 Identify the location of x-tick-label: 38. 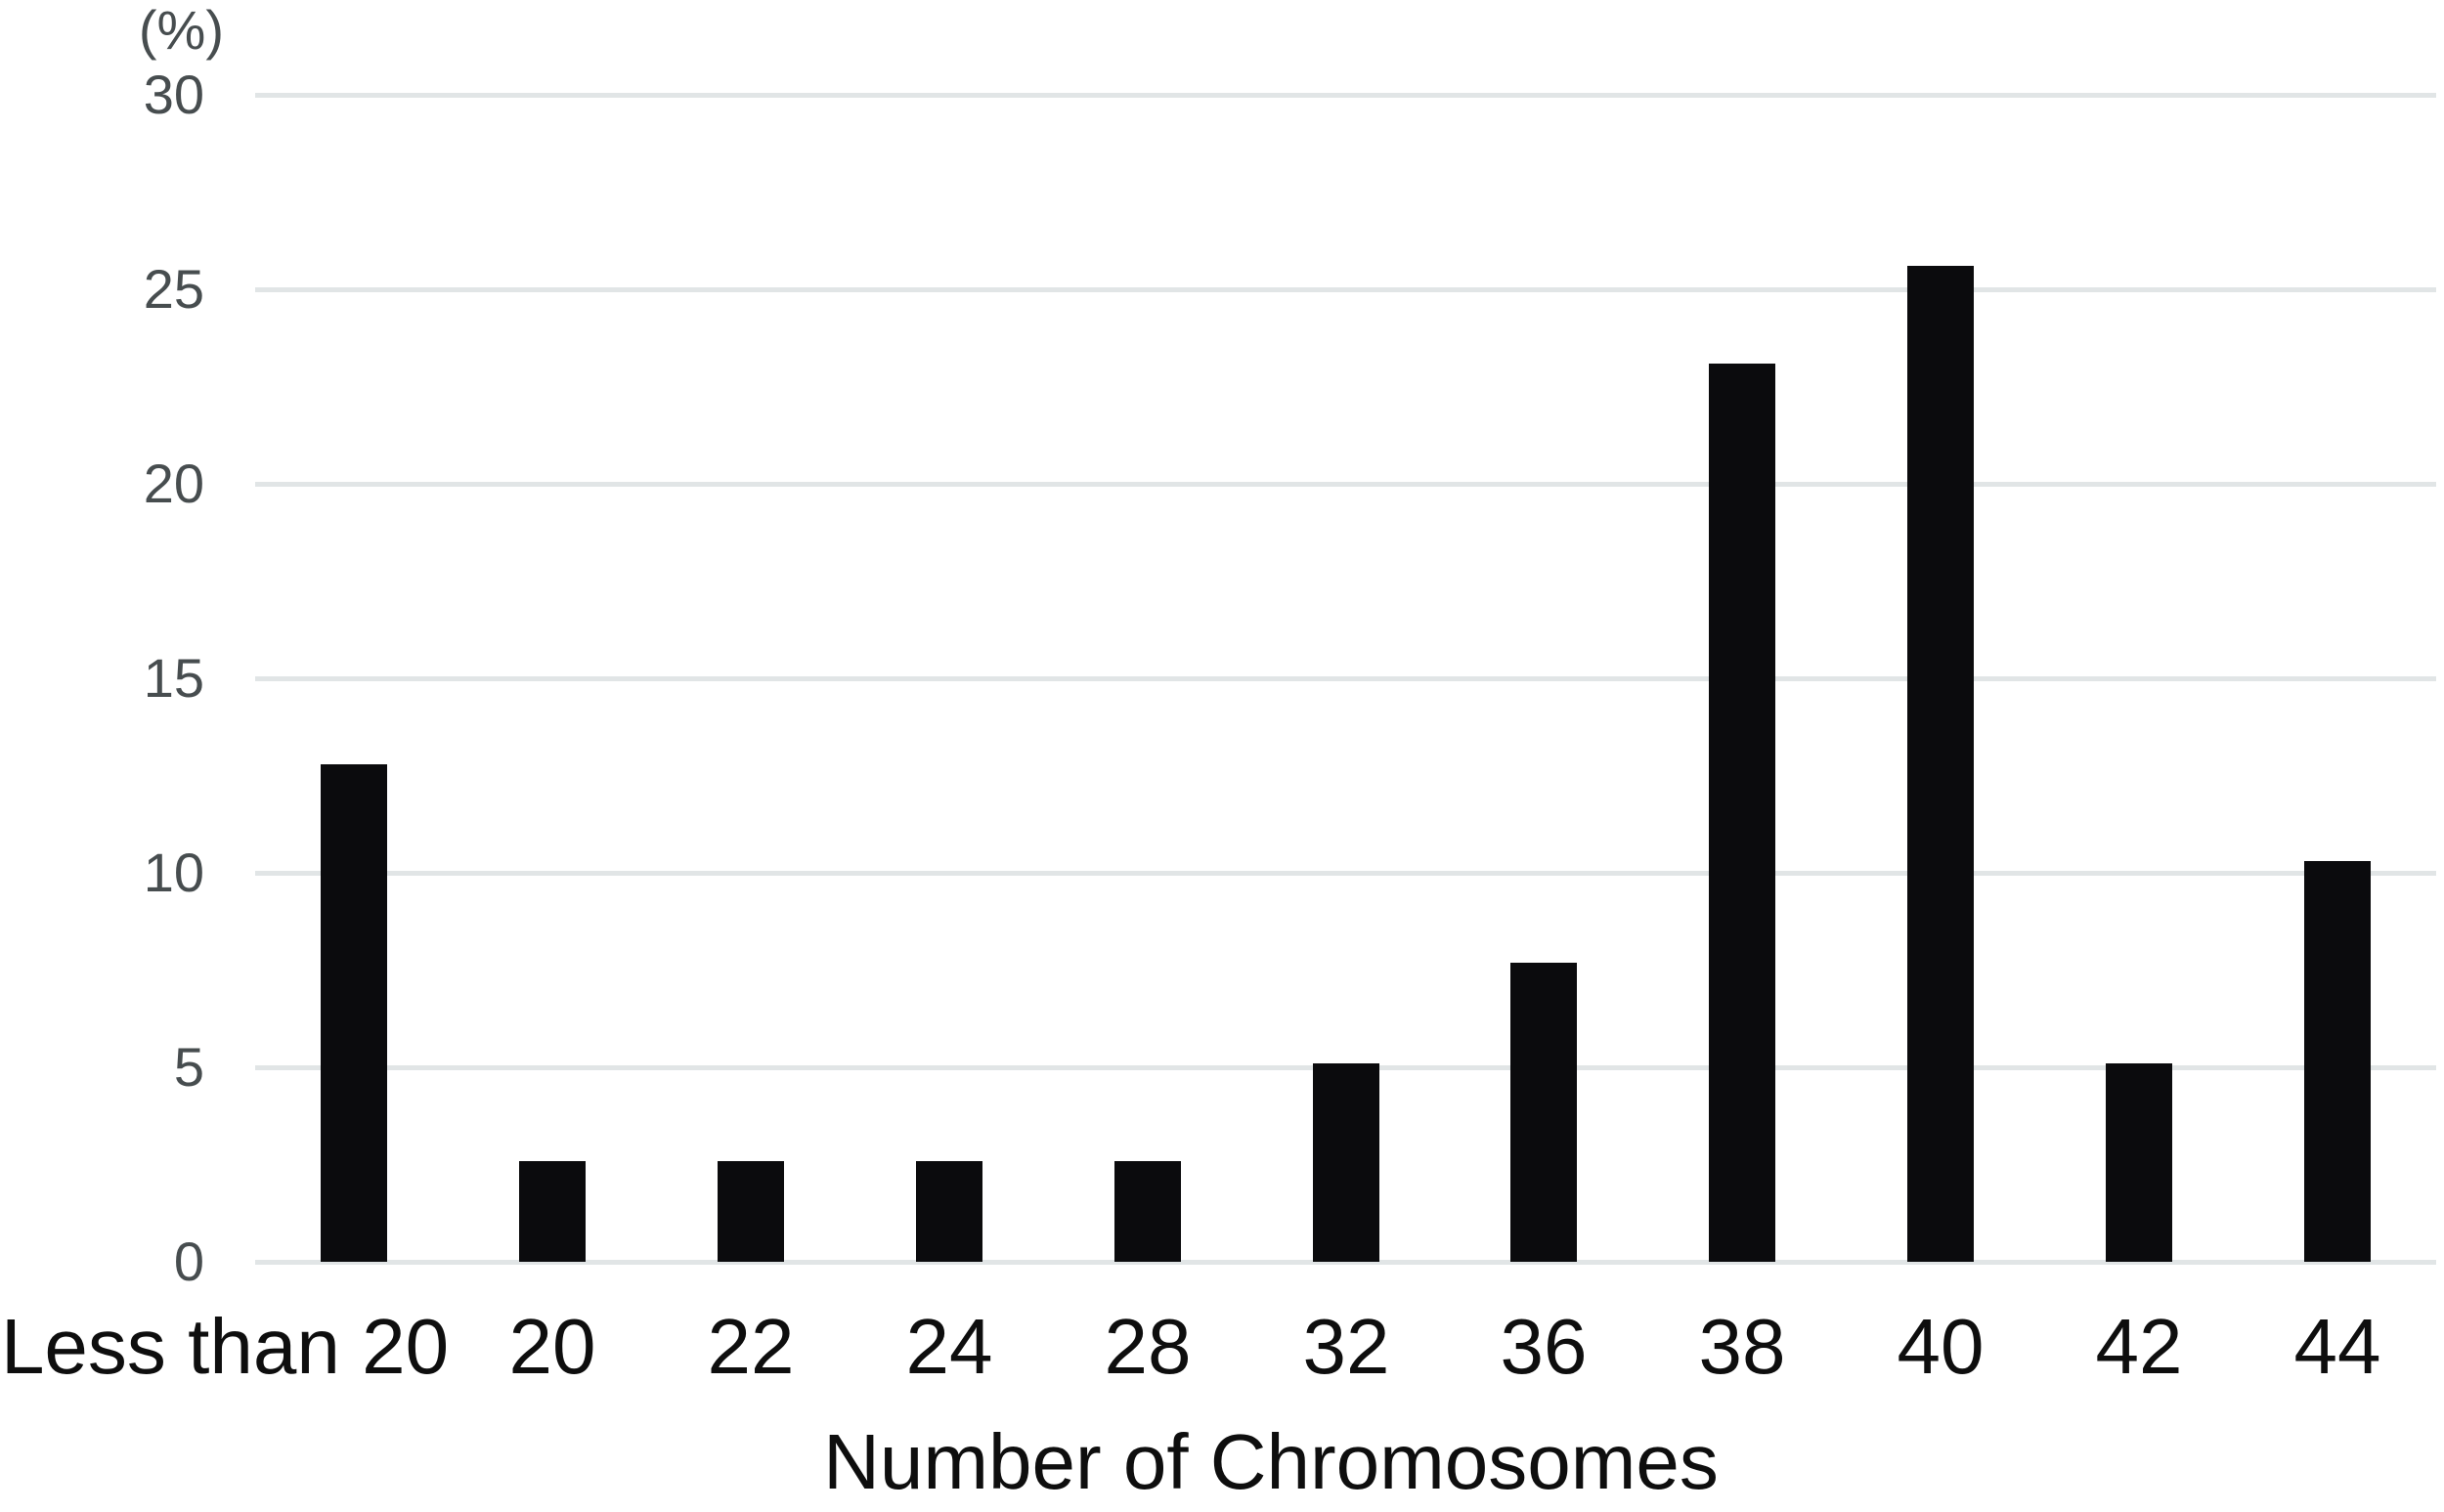
(1742, 1346).